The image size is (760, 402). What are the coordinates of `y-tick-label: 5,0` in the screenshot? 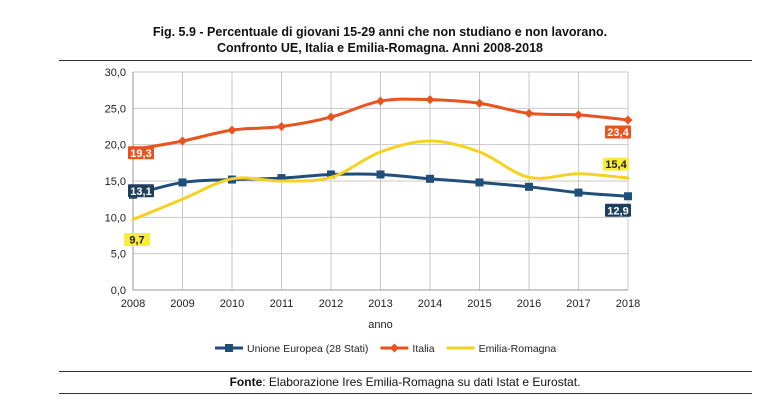 It's located at (118, 255).